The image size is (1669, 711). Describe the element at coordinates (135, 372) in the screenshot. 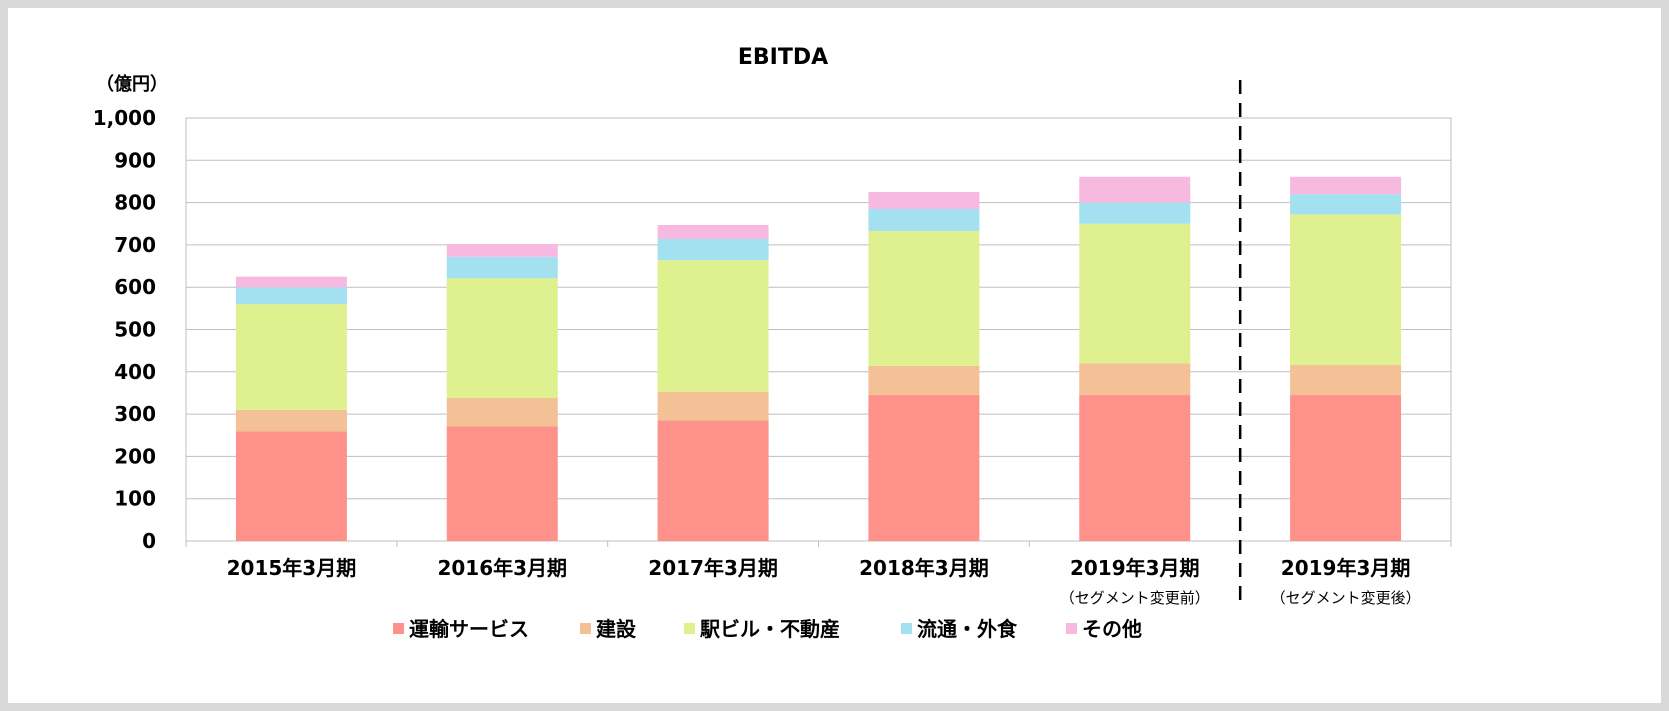

I see `y-tick-label: 400` at that location.